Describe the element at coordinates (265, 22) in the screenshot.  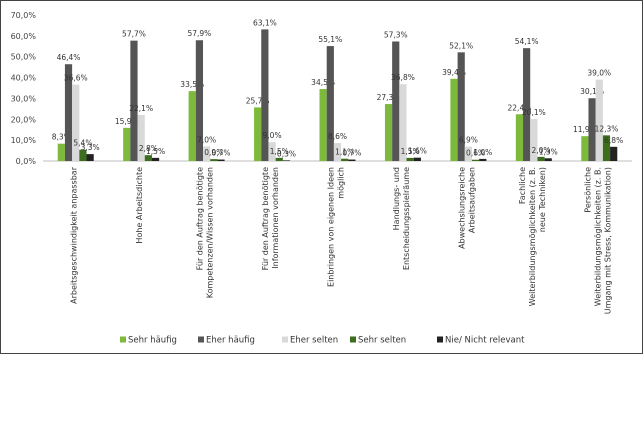
I see `data-label: 63,1%` at that location.